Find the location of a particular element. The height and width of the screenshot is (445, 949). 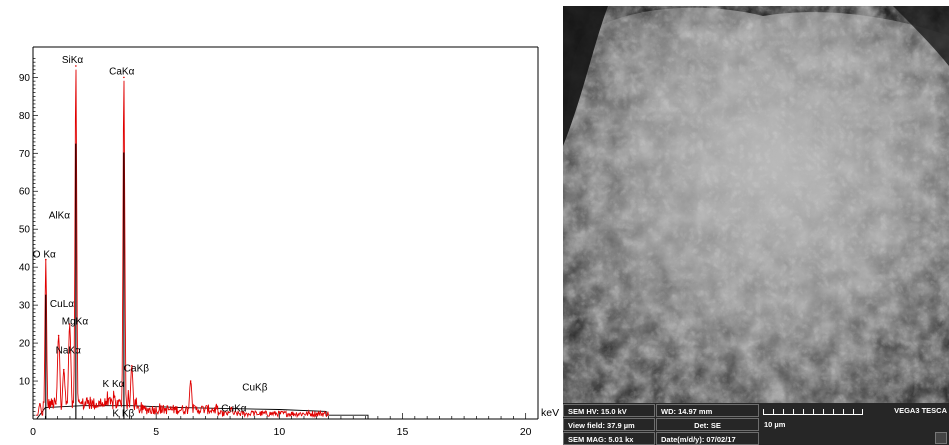

sem-scale-label: 10 µm is located at coordinates (775, 424).